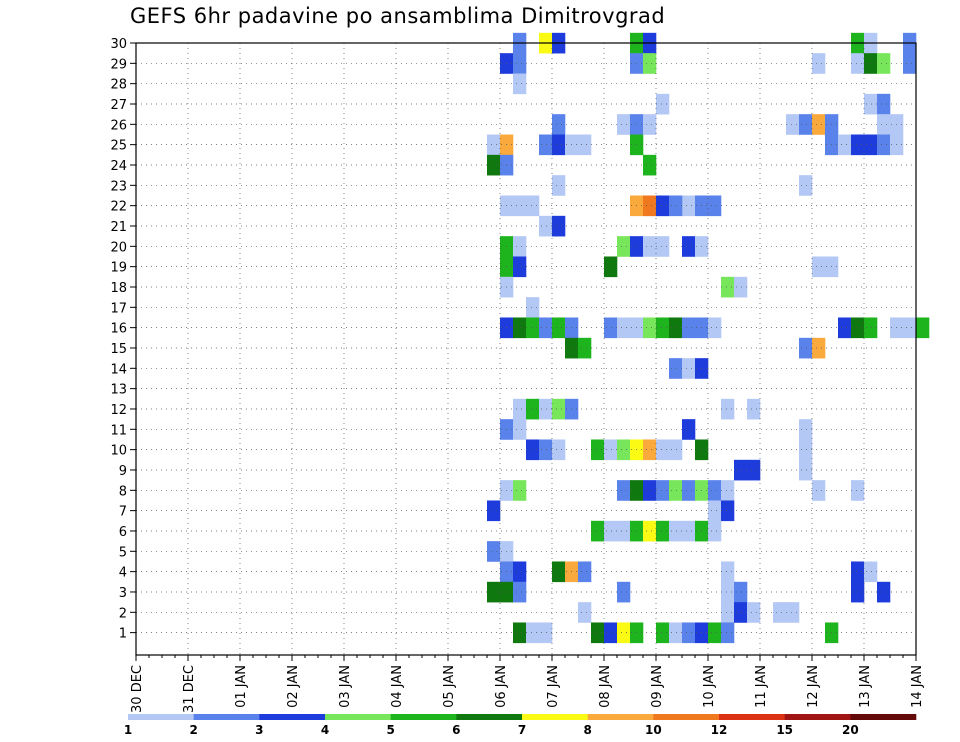  I want to click on colorbar-label: 1, so click(128, 730).